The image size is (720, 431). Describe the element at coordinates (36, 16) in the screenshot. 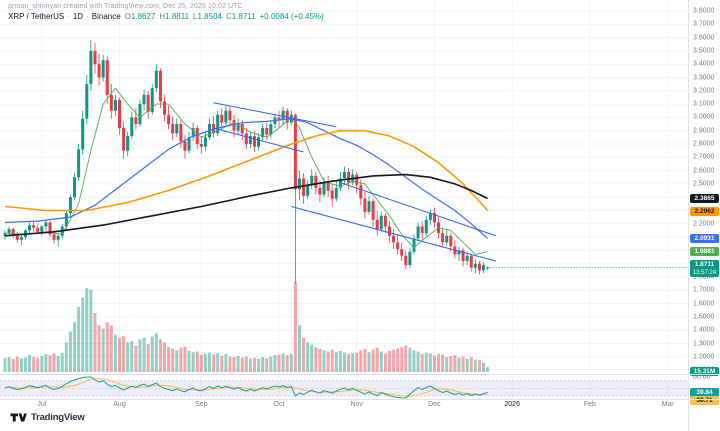

I see `symbol-name: XRP / TetherUS` at that location.